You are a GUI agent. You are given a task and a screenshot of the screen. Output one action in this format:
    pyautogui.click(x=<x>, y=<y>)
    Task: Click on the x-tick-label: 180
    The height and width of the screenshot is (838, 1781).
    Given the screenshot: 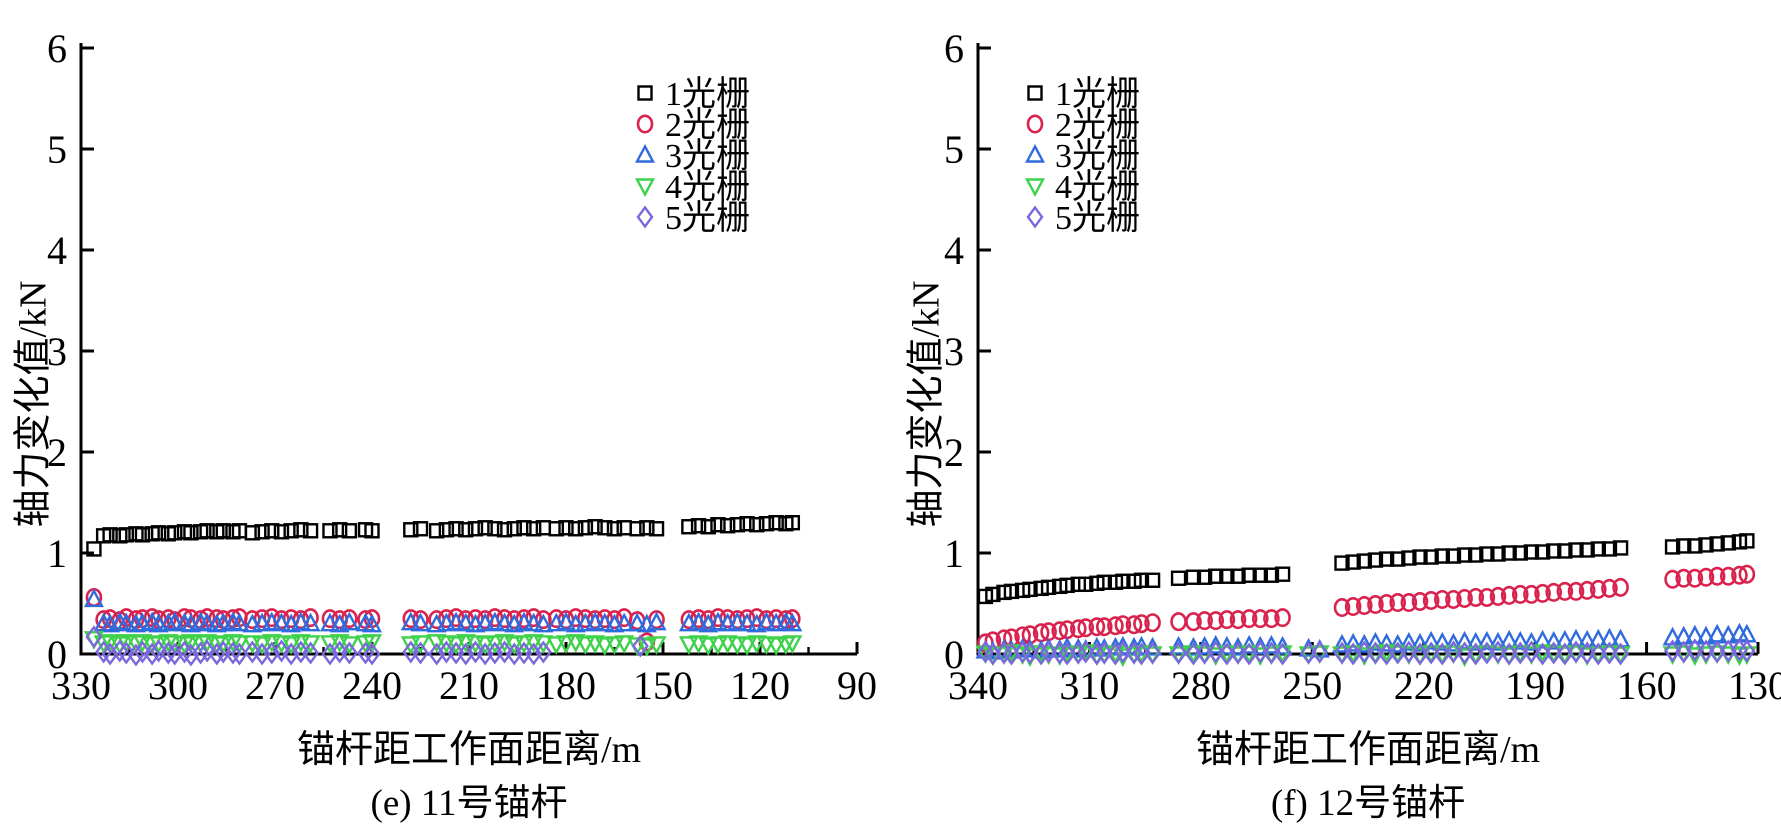 What is the action you would take?
    pyautogui.click(x=566, y=685)
    